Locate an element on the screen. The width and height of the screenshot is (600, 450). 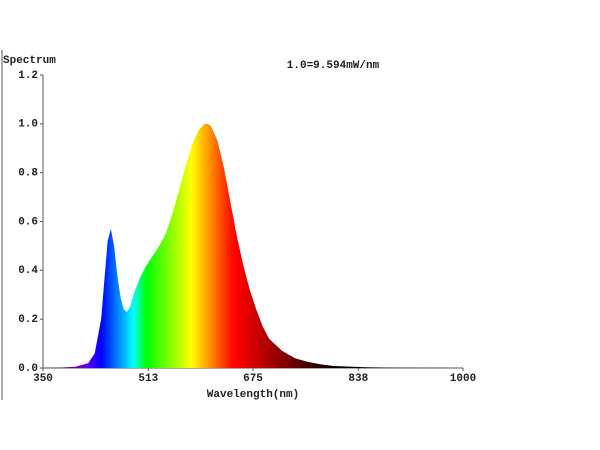
x-tick-label: 675 is located at coordinates (253, 379).